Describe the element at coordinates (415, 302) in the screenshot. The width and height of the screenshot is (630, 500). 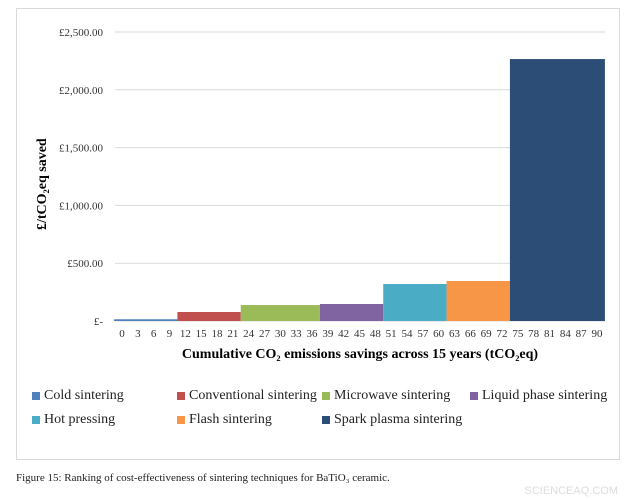
I see `bar-hot-pressing` at that location.